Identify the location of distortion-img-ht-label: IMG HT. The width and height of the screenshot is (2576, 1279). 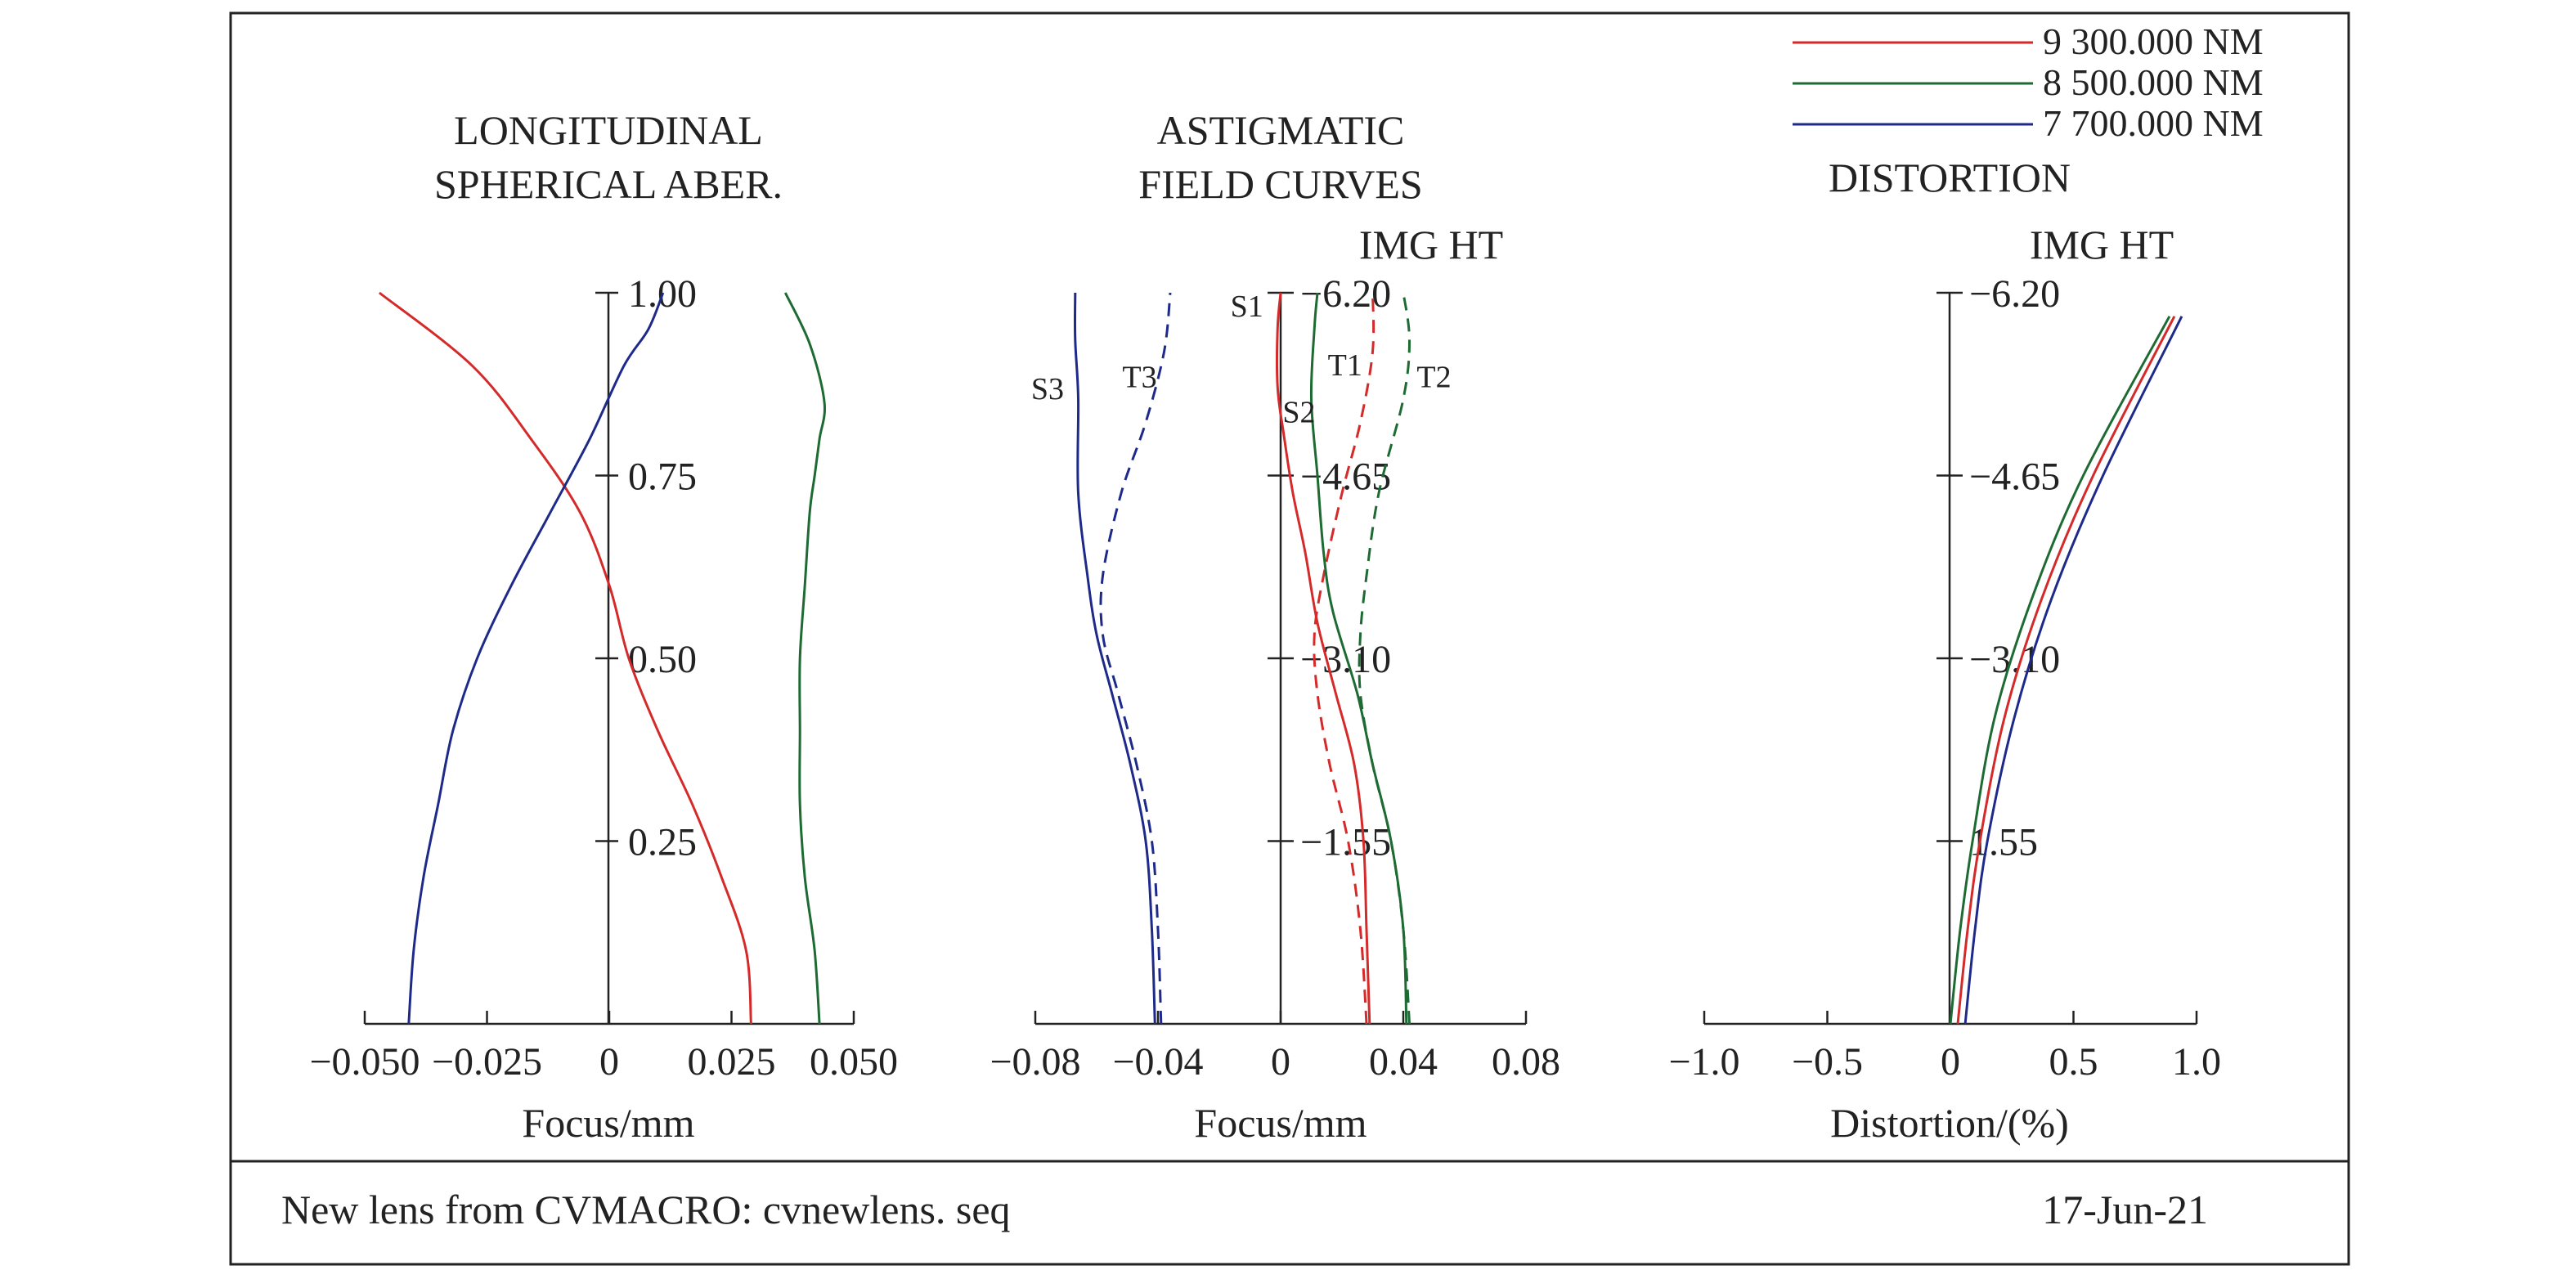
(2102, 244).